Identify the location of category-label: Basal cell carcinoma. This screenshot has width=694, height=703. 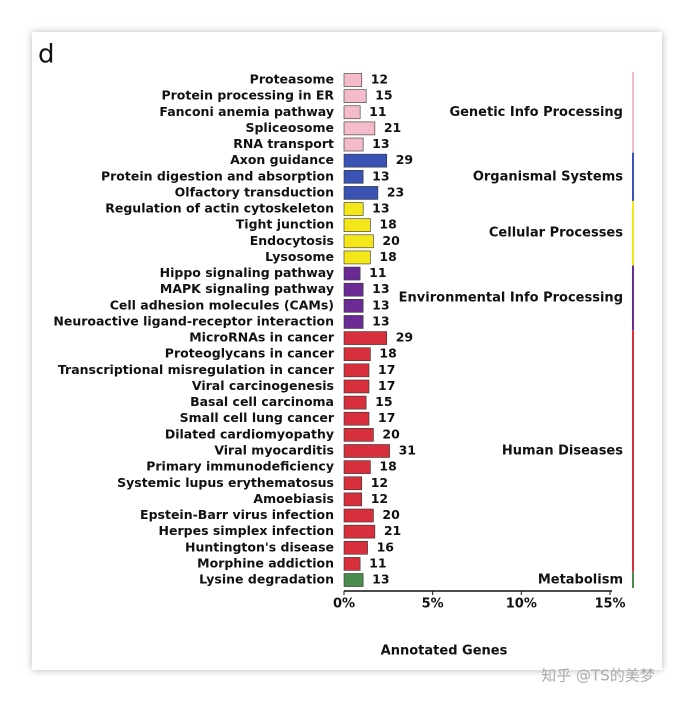
(262, 401).